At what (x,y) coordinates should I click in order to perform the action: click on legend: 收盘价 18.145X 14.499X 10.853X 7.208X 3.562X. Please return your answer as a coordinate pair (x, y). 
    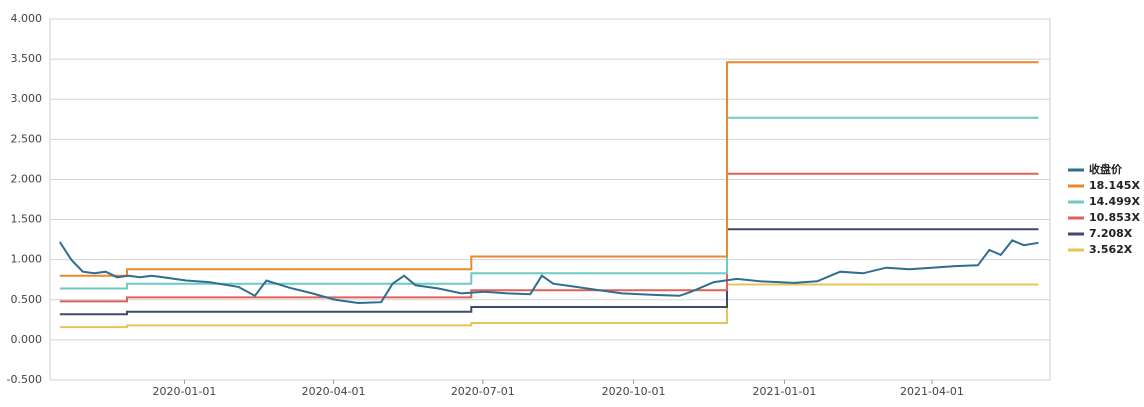
    Looking at the image, I should click on (1104, 209).